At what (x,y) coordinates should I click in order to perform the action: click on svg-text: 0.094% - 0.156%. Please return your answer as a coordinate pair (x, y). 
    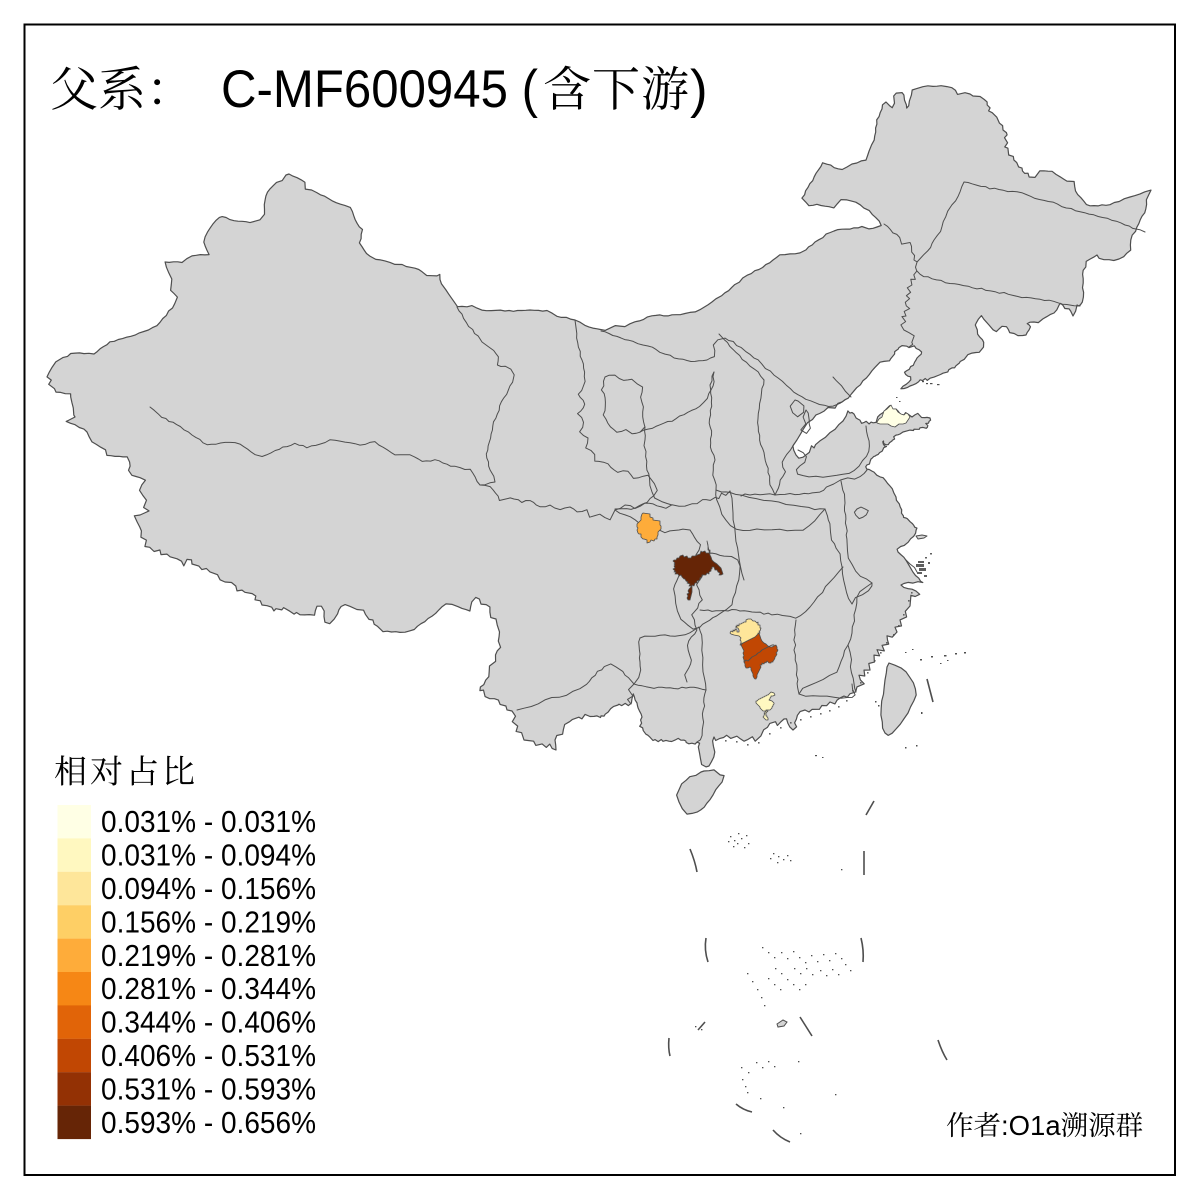
    Looking at the image, I should click on (208, 888).